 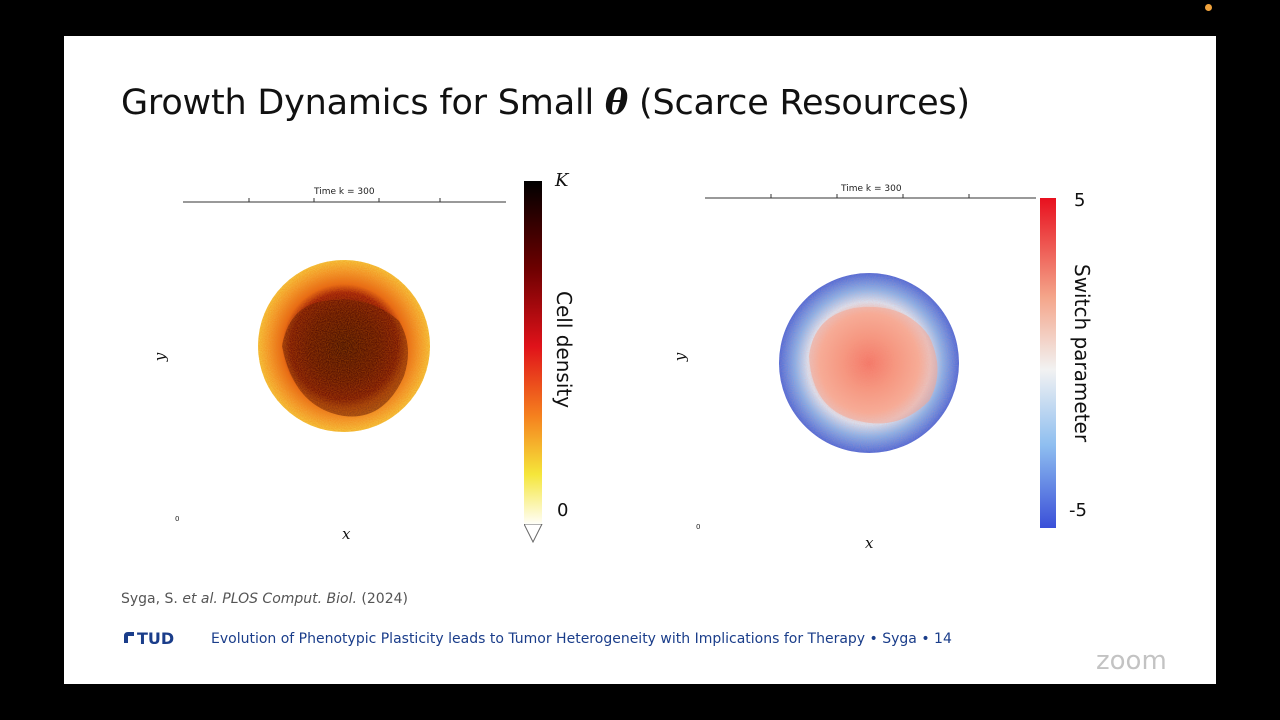 I want to click on tud-logo-text: TUD, so click(x=156, y=638).